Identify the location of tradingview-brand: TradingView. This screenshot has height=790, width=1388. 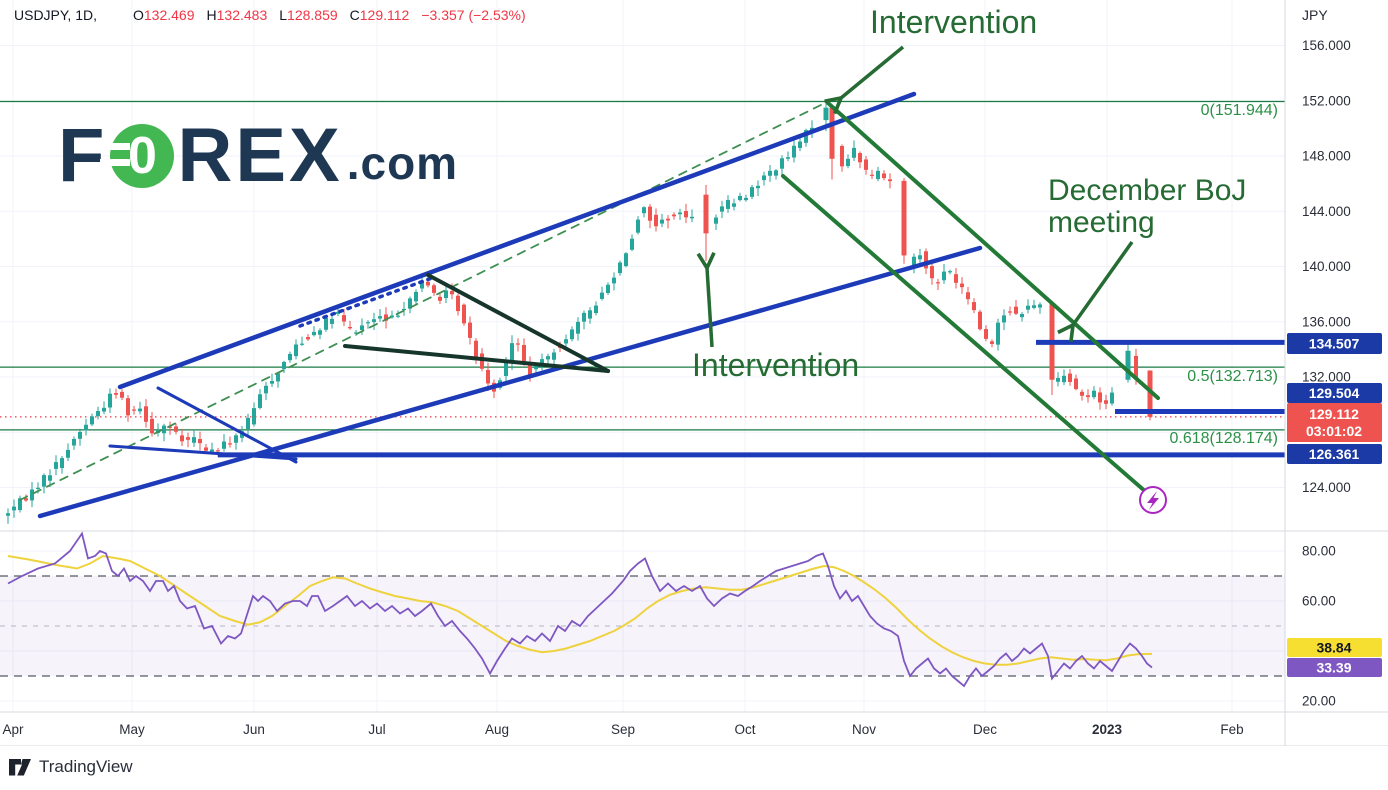
(86, 766).